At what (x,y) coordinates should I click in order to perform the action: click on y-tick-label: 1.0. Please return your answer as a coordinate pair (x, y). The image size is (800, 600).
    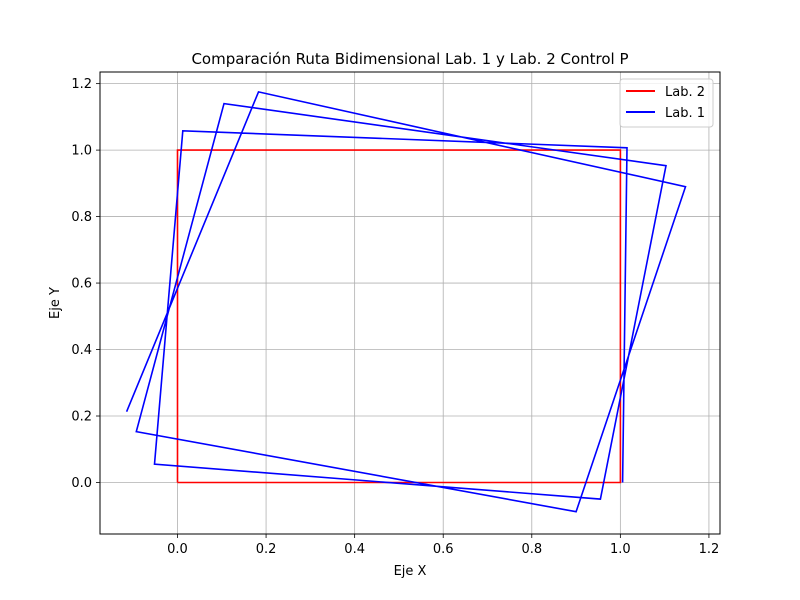
    Looking at the image, I should click on (81, 151).